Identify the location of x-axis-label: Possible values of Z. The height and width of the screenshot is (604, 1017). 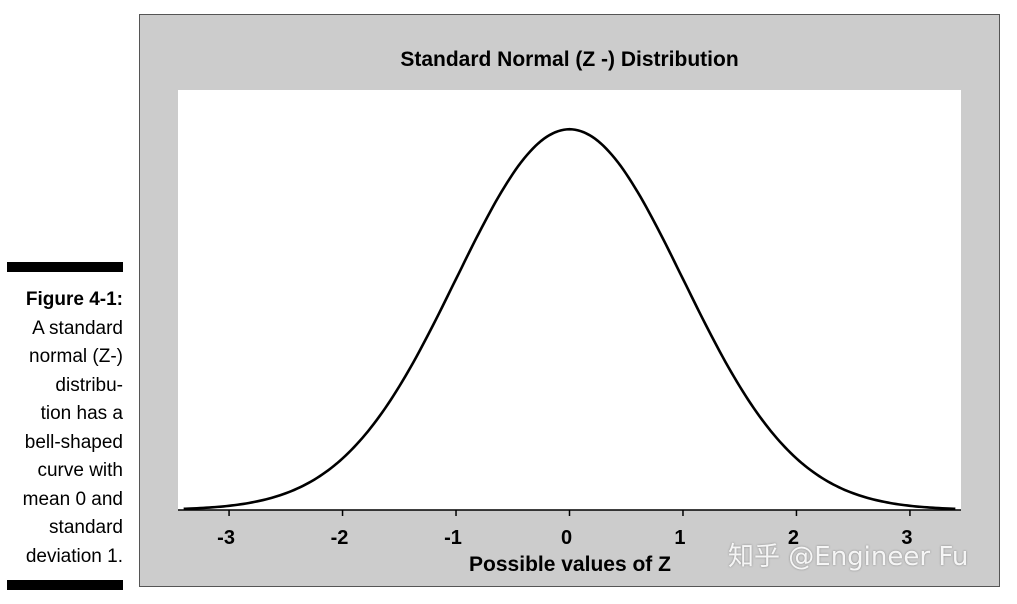
(570, 564).